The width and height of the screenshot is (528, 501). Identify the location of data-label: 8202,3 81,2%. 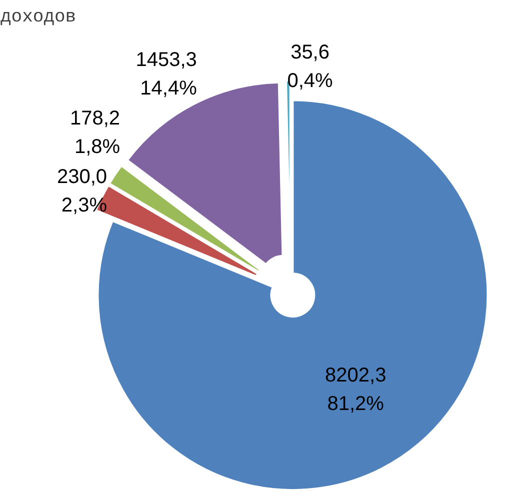
(355, 390).